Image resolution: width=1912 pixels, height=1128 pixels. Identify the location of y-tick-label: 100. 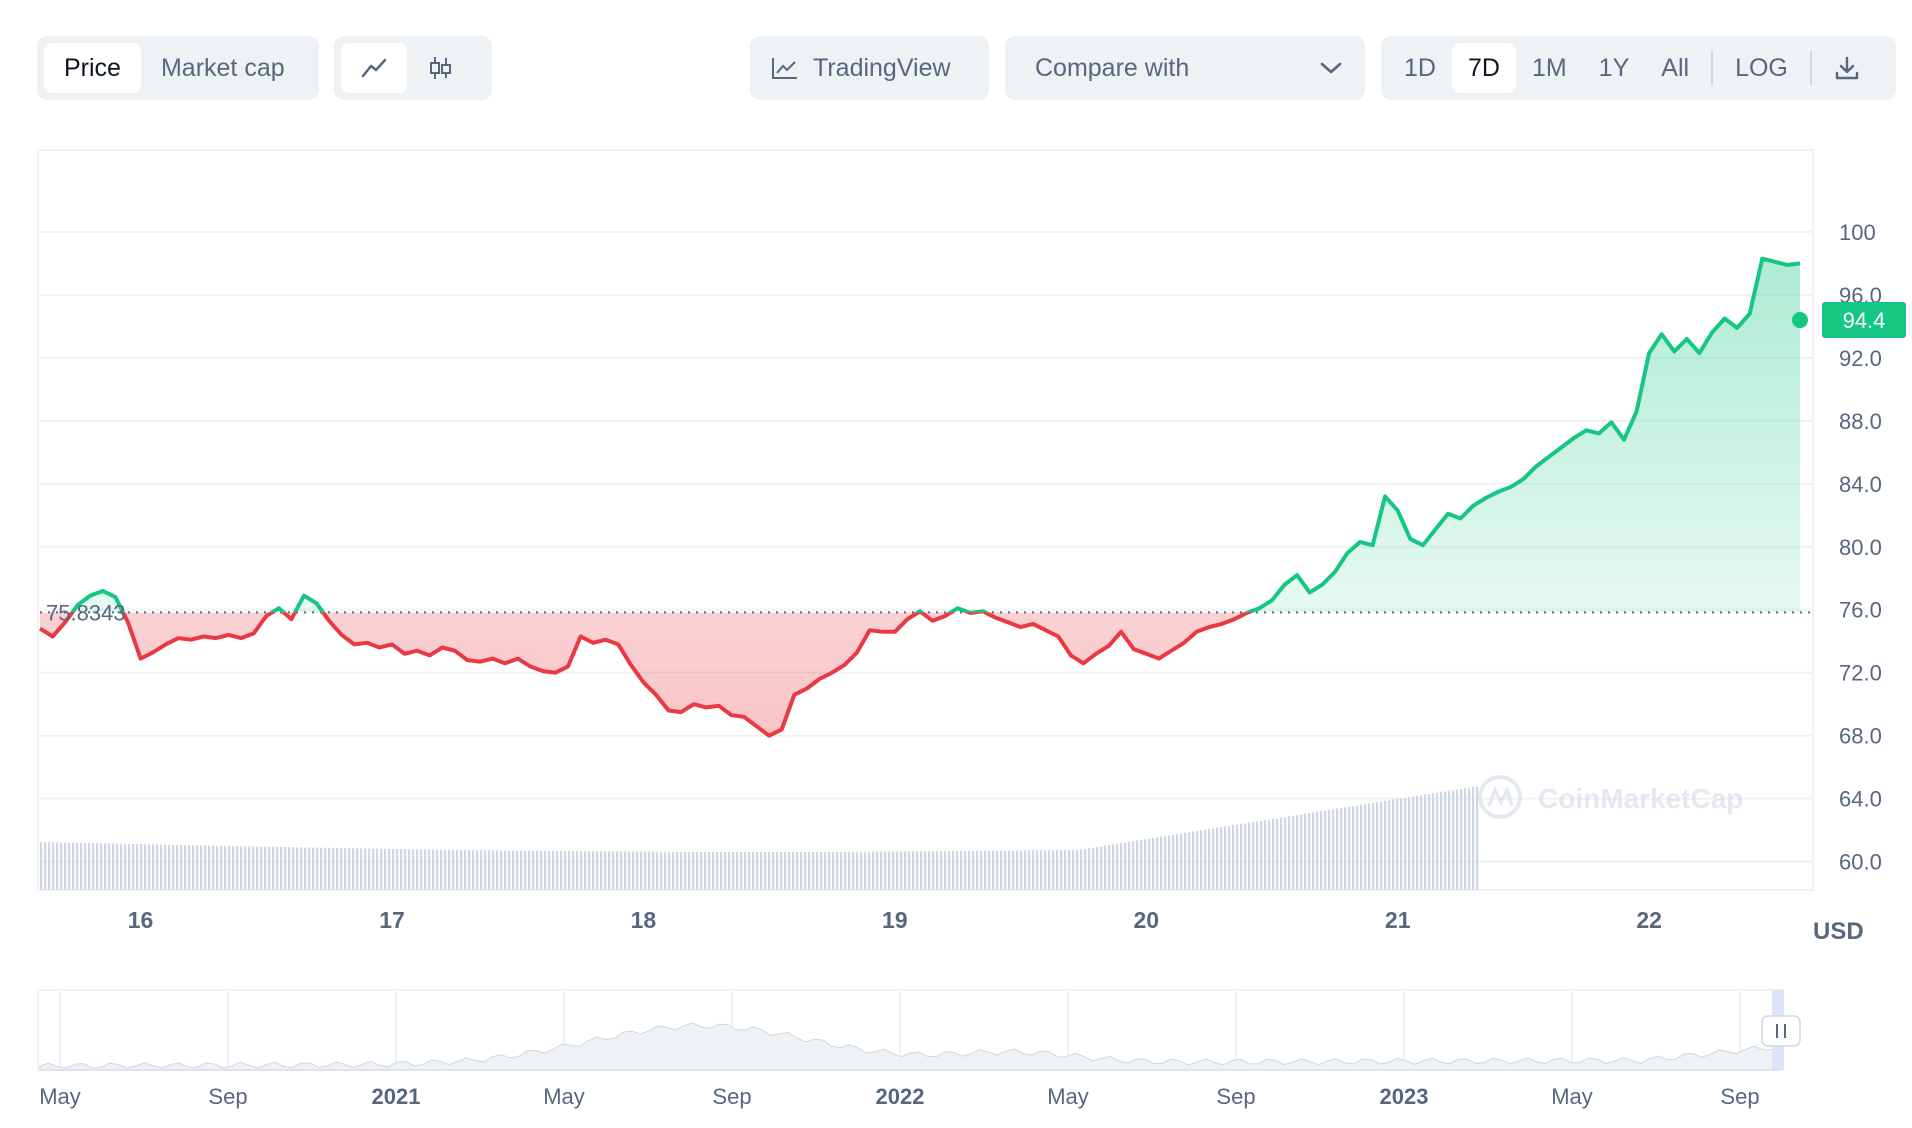
(1857, 232).